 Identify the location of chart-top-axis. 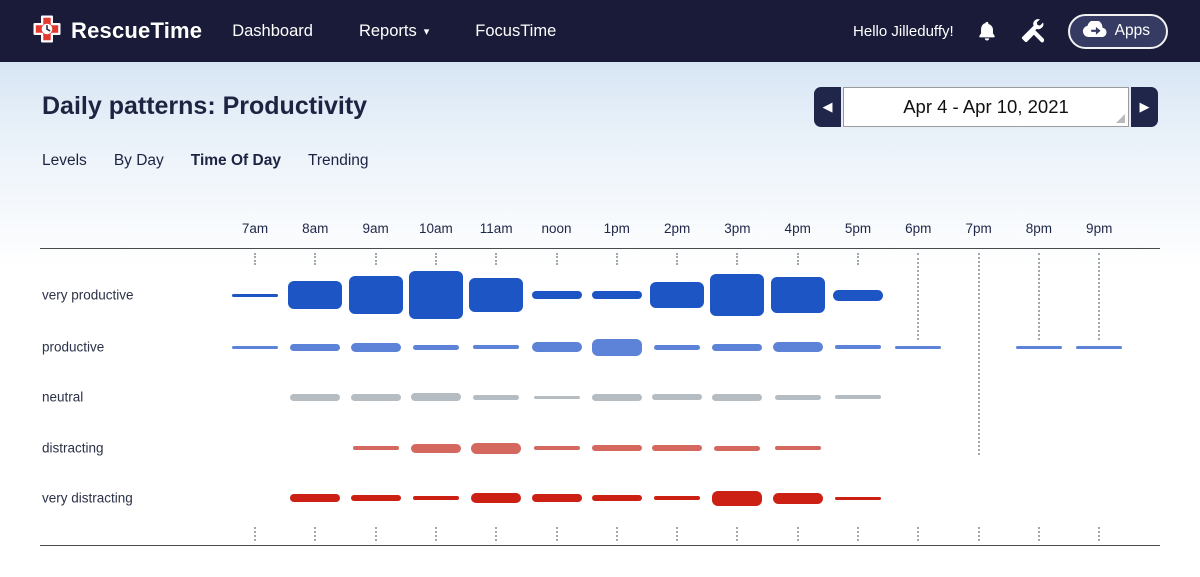
(600, 248).